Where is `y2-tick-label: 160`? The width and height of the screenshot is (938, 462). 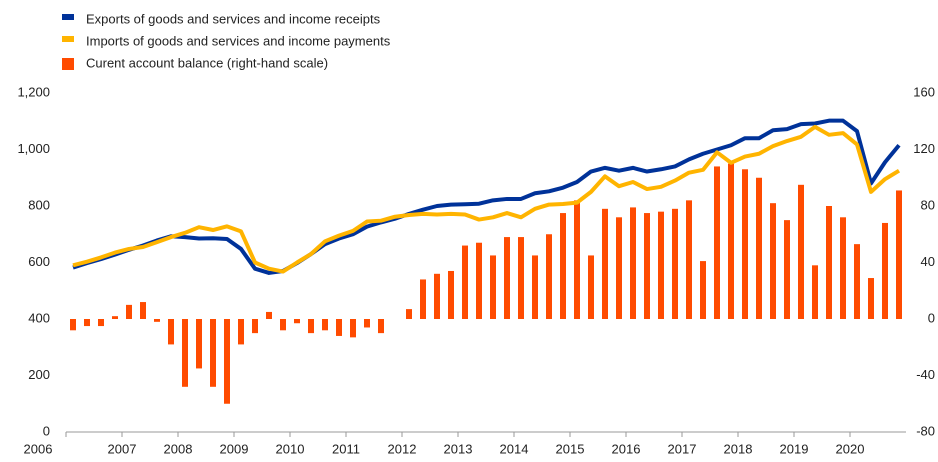 y2-tick-label: 160 is located at coordinates (924, 91).